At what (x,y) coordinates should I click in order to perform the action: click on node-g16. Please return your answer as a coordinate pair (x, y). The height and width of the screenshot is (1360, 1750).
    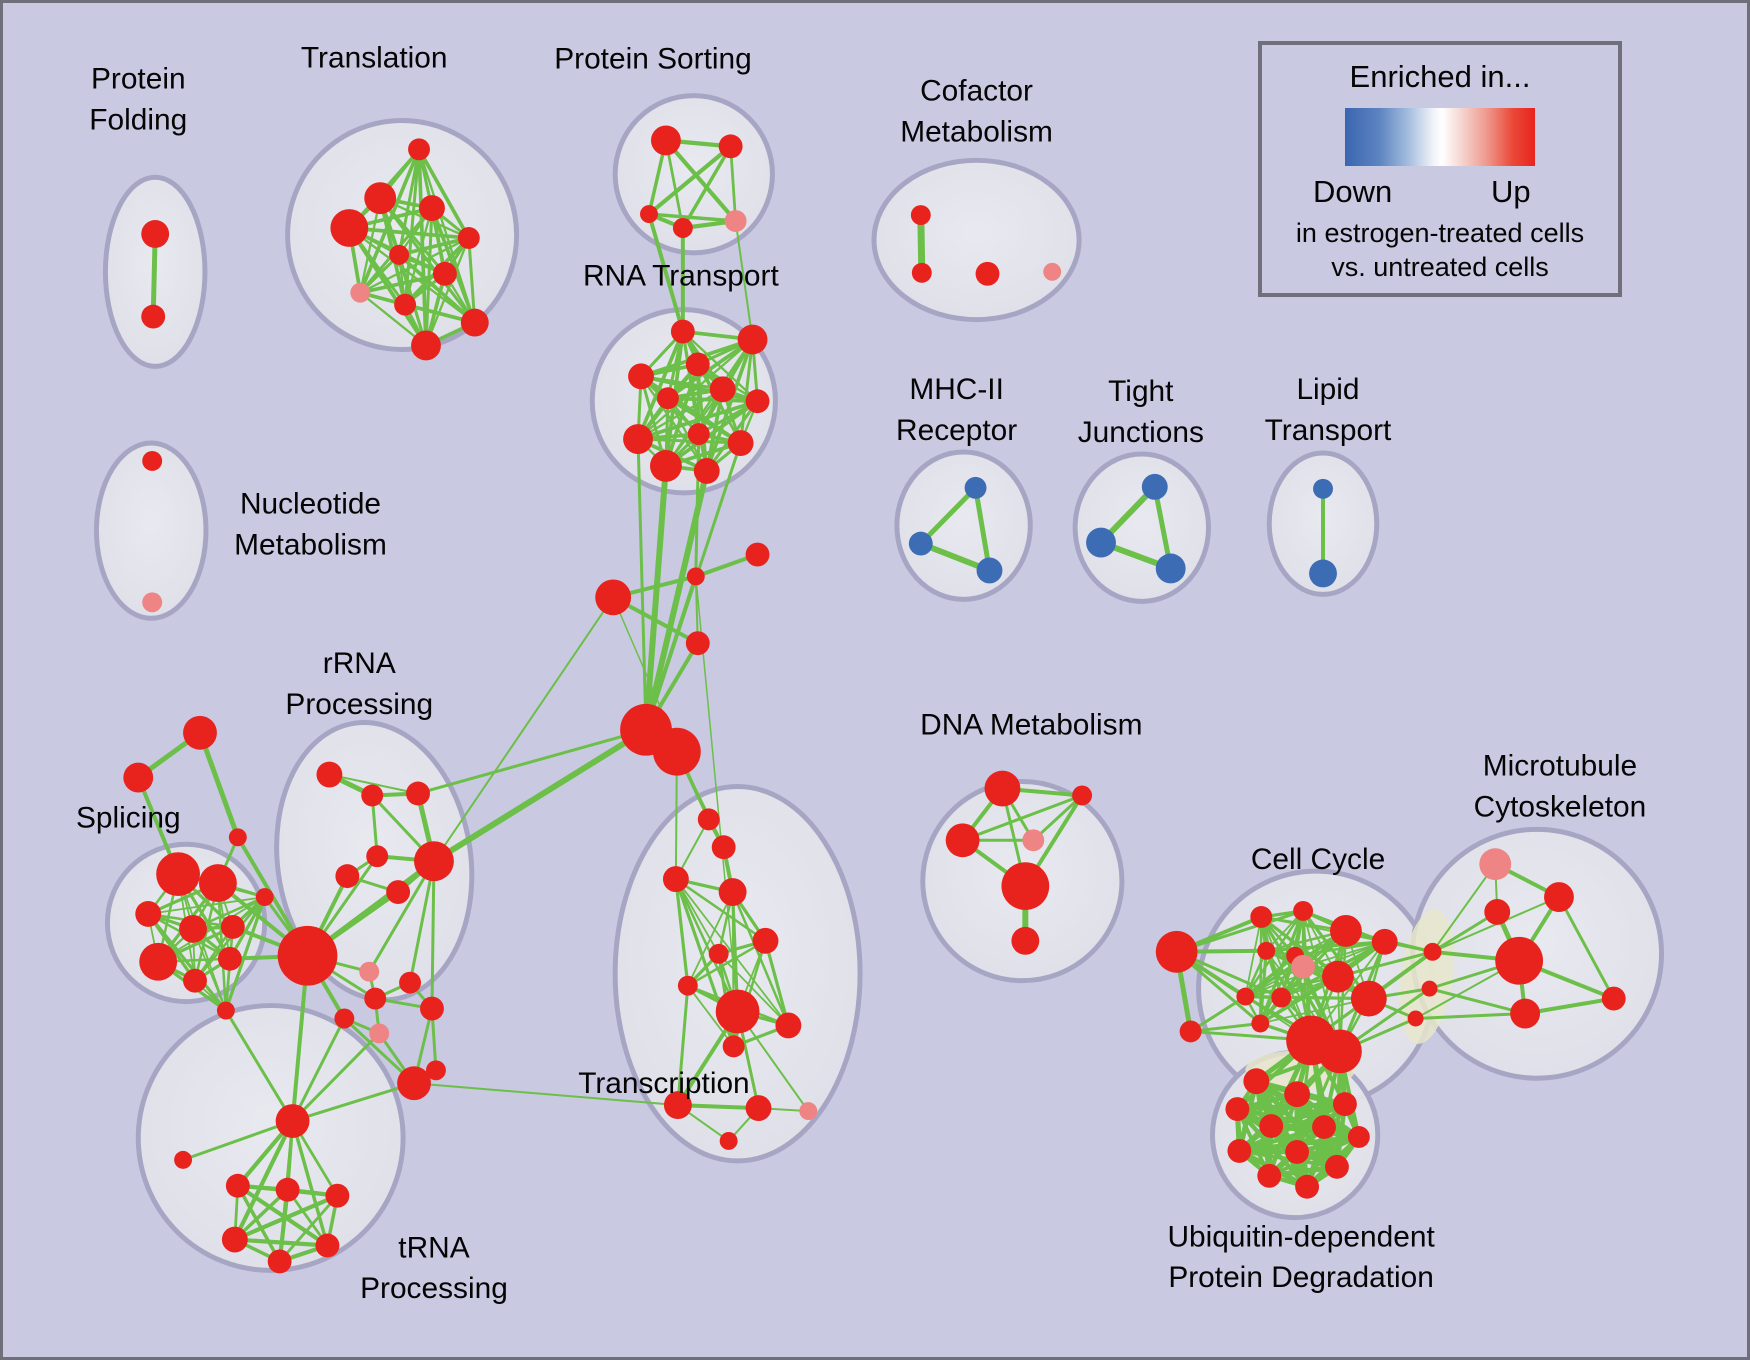
    Looking at the image, I should click on (414, 1083).